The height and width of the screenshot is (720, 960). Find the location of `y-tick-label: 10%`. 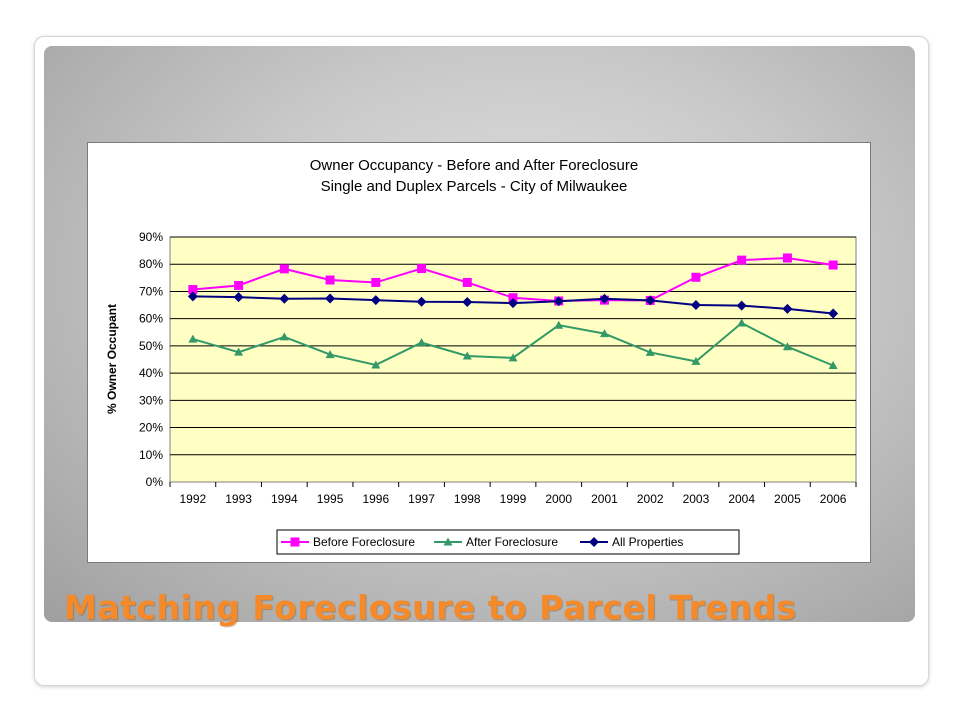

y-tick-label: 10% is located at coordinates (151, 455).